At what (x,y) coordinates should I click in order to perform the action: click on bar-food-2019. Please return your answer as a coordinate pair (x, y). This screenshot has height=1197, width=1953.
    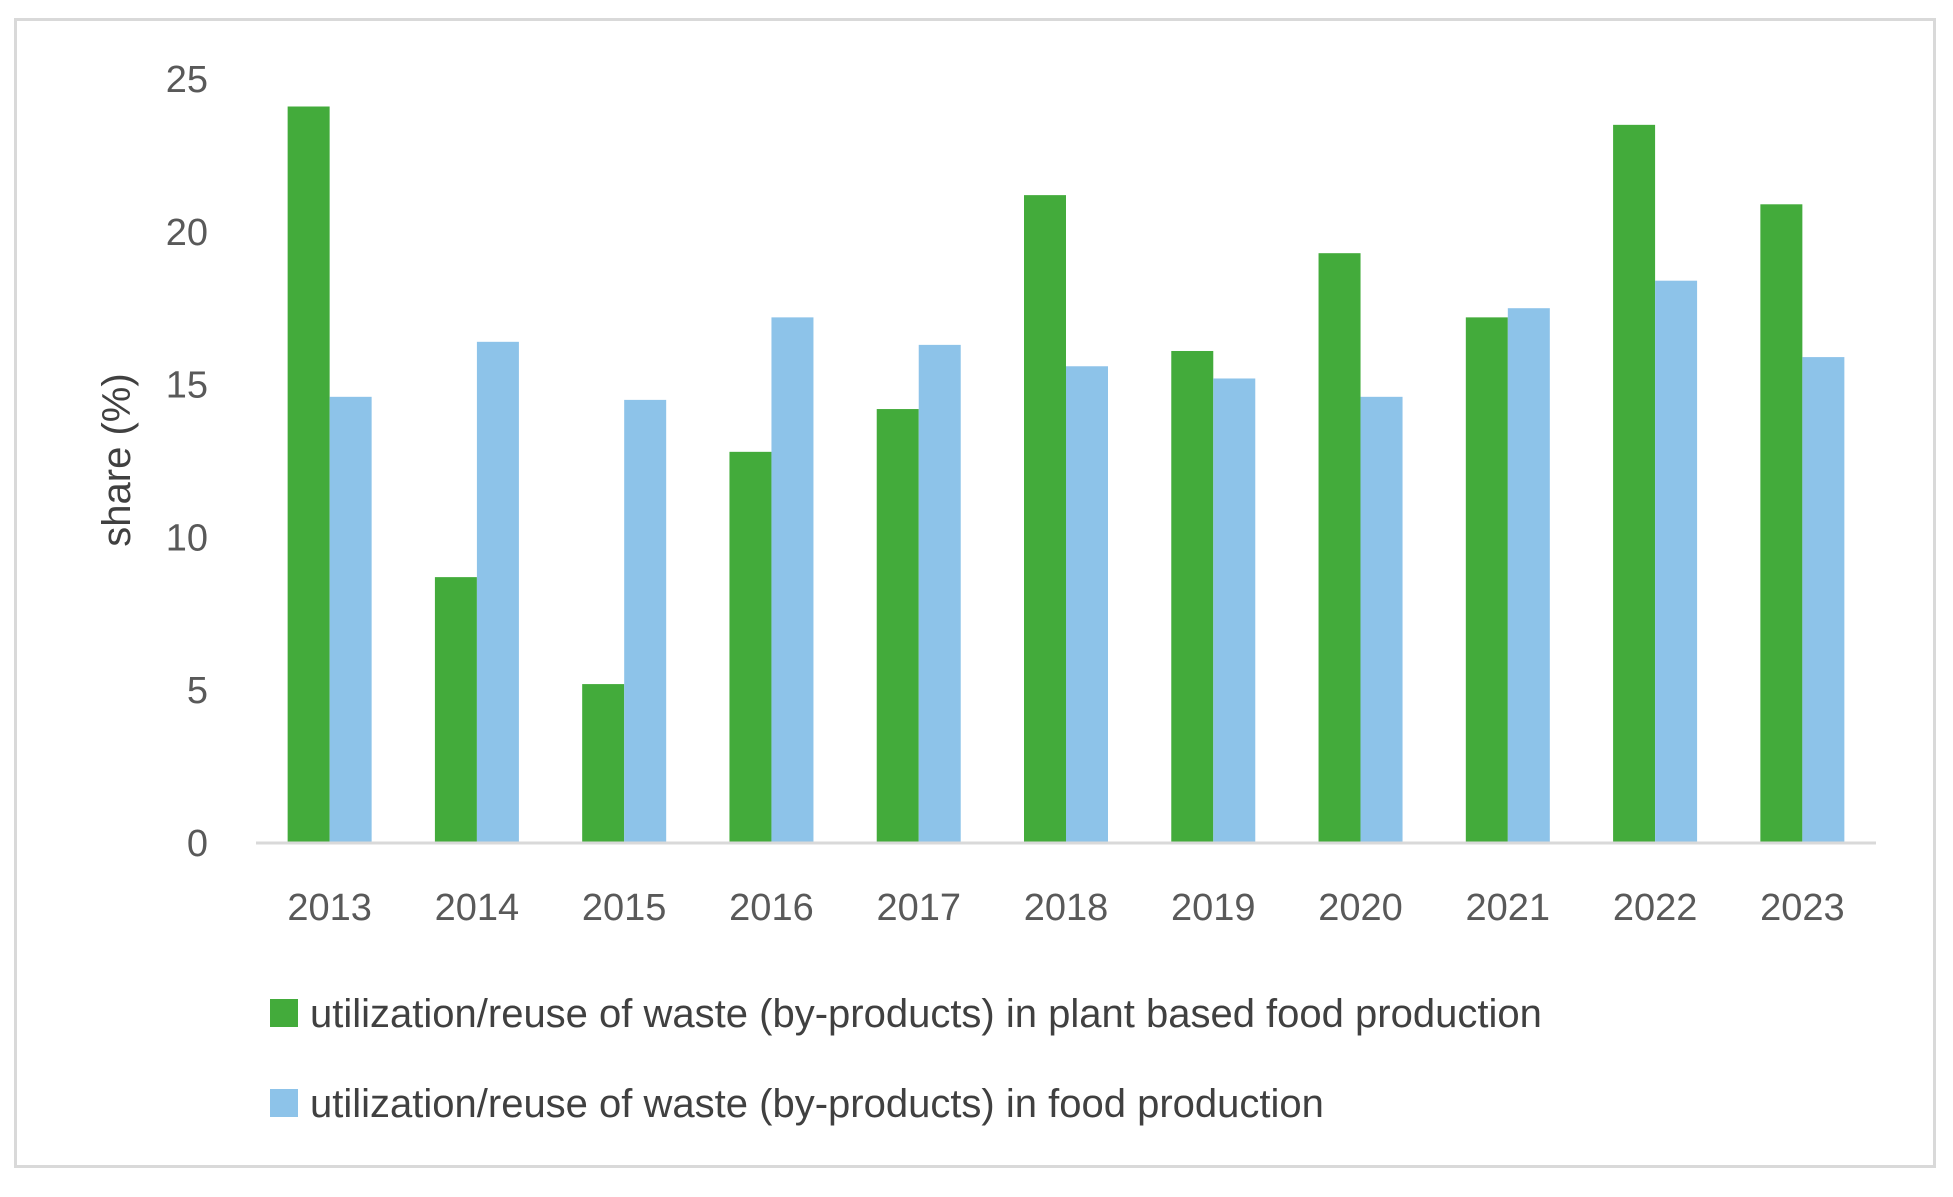
    Looking at the image, I should click on (1234, 610).